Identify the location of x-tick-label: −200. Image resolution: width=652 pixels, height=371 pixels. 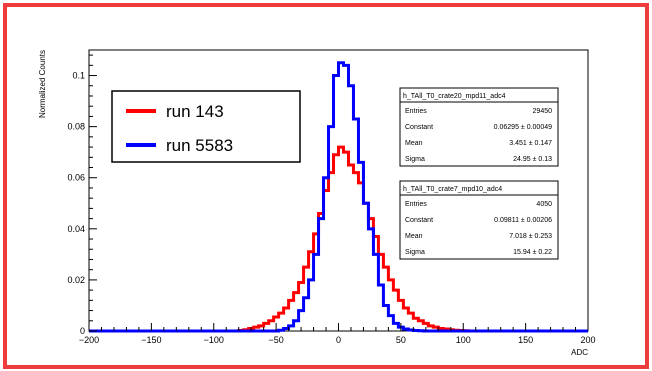
(89, 340).